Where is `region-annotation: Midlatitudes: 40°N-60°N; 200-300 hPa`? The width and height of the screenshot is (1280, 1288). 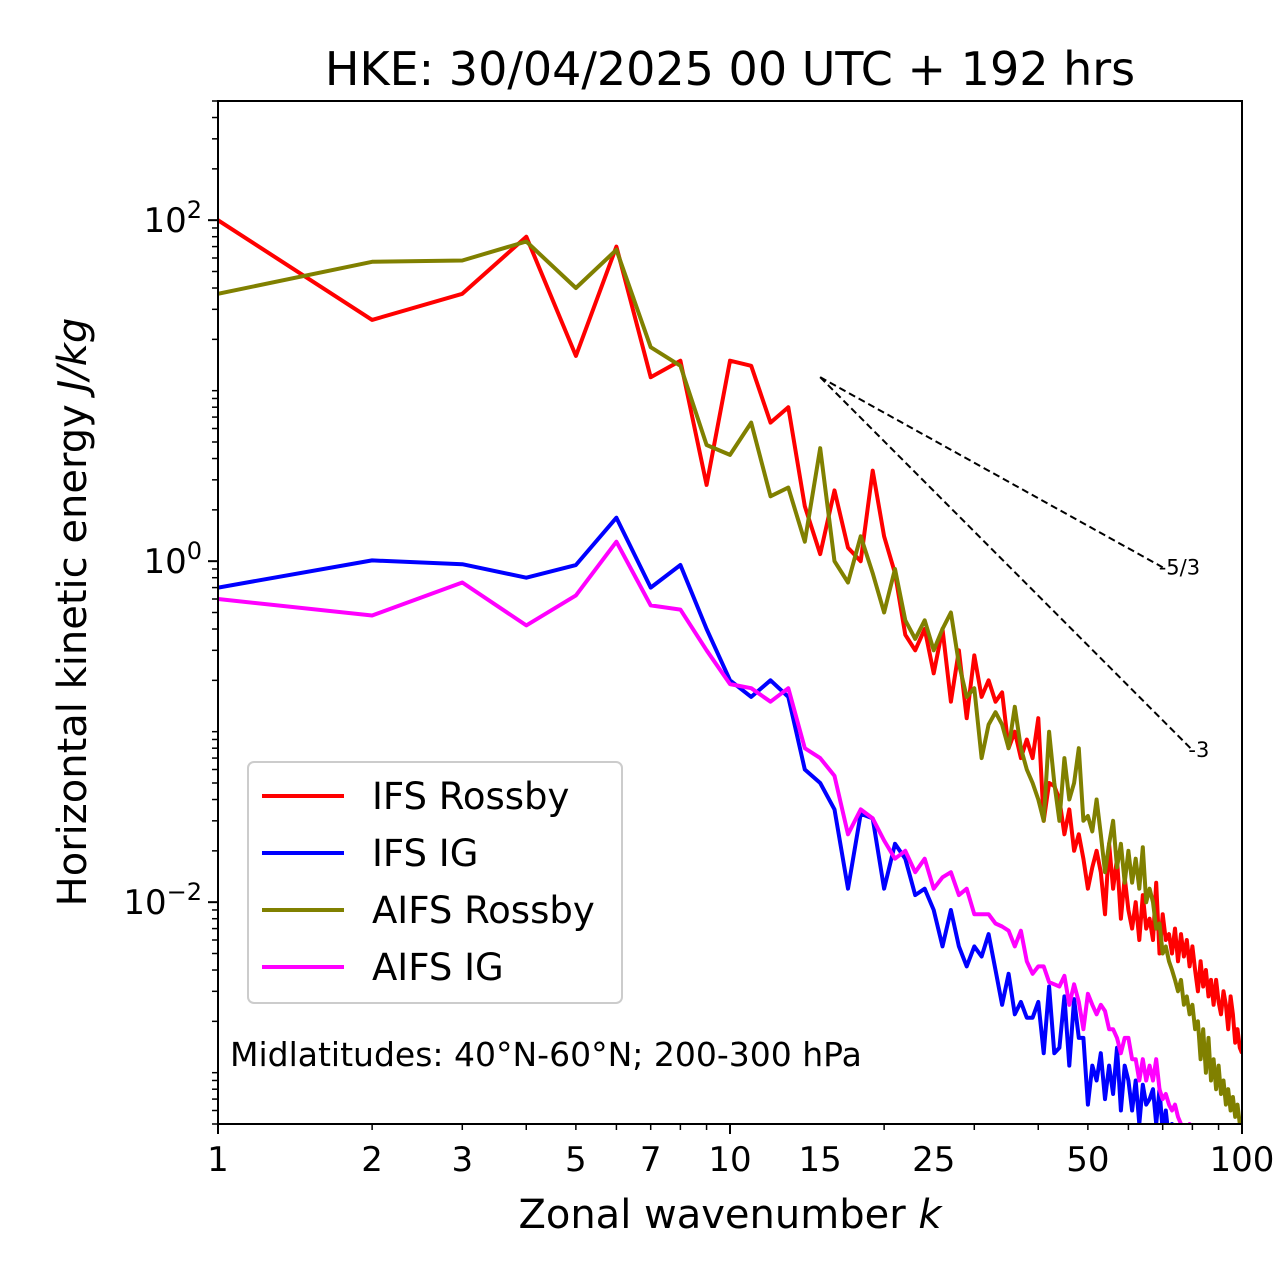 region-annotation: Midlatitudes: 40°N-60°N; 200-300 hPa is located at coordinates (546, 1054).